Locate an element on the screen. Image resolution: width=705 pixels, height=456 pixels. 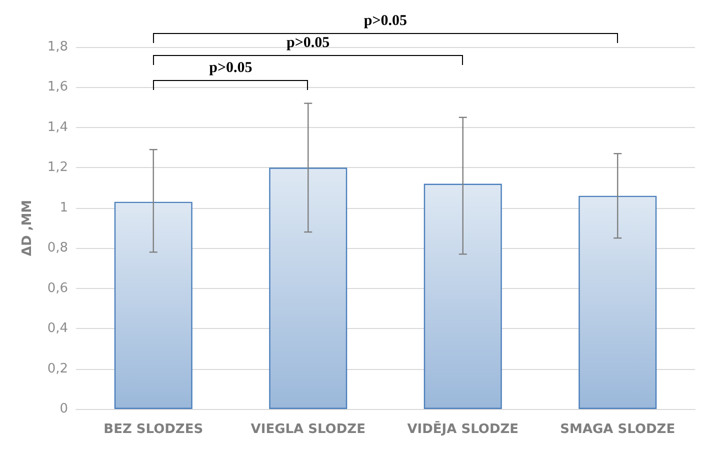
x-tick-label: VIEGLA SLODZE is located at coordinates (308, 429).